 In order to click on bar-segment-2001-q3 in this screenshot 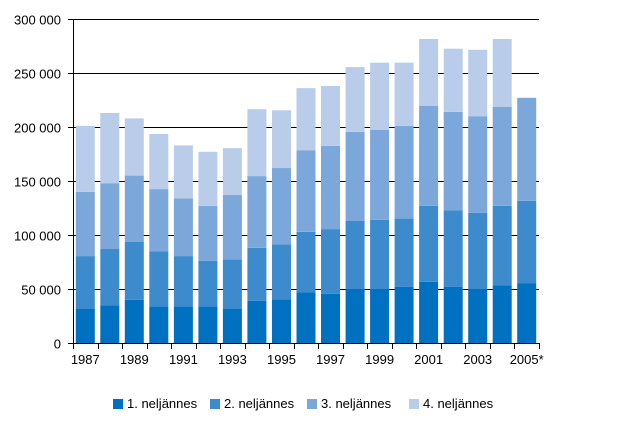, I will do `click(429, 155)`.